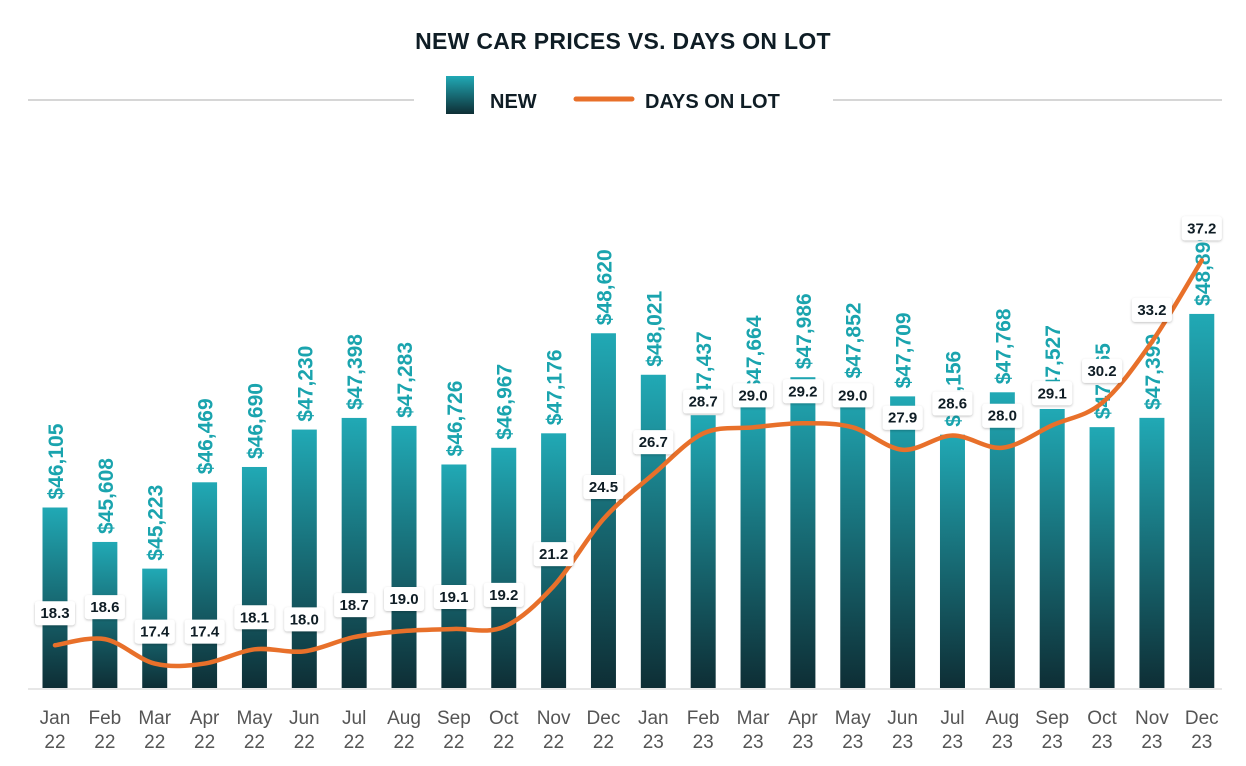 This screenshot has width=1246, height=766. Describe the element at coordinates (254, 617) in the screenshot. I see `line-label-days-4: 18.1` at that location.